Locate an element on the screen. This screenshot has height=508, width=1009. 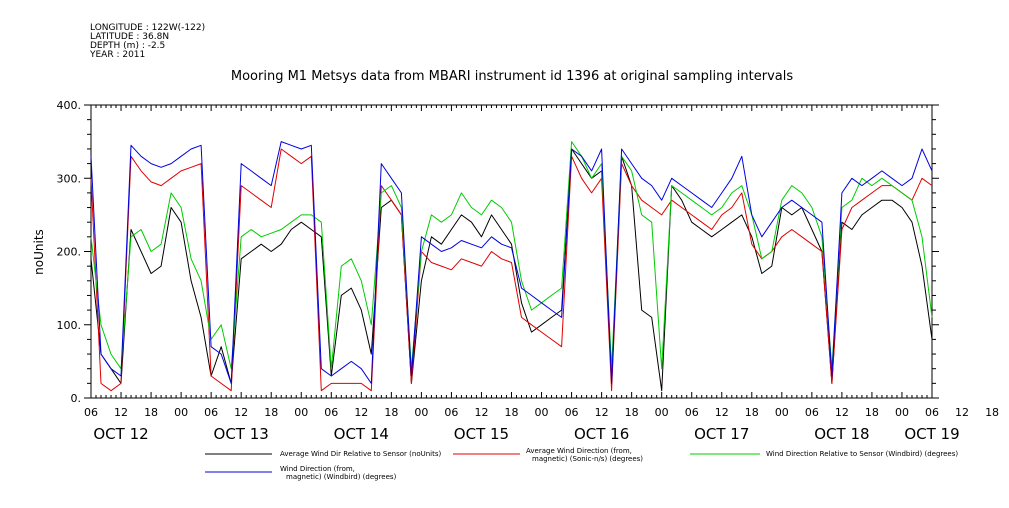
y-tick-label: 200. is located at coordinates (69, 252).